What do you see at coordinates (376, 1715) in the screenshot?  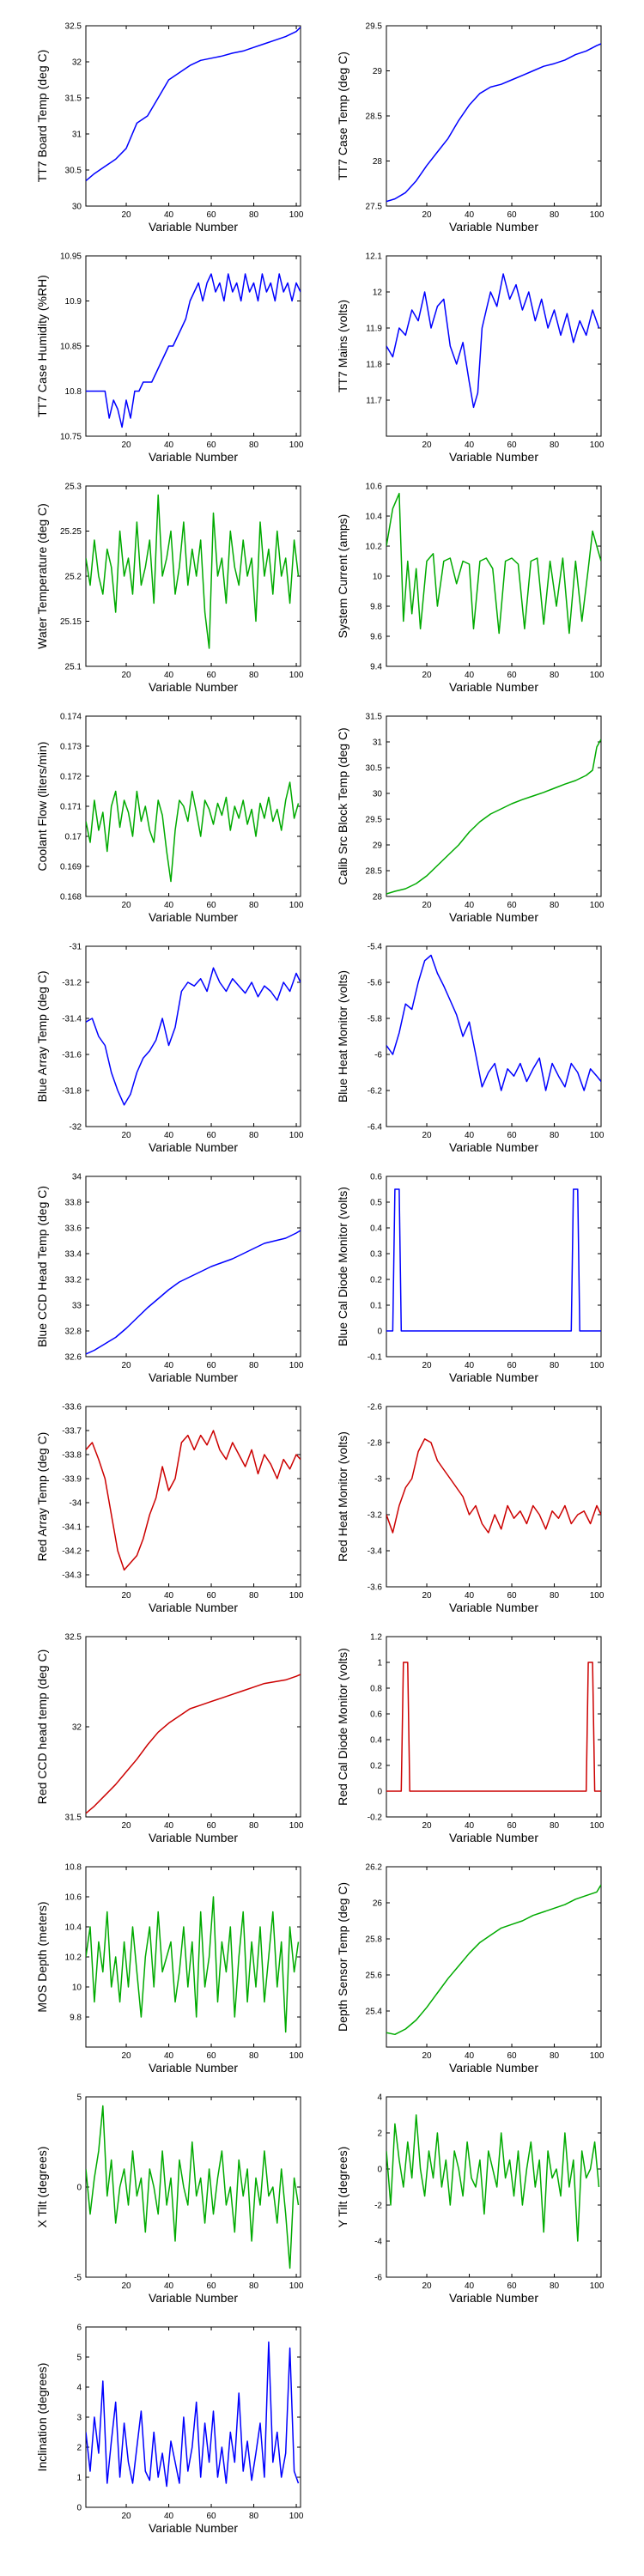 I see `y-tick-label: 0.6` at bounding box center [376, 1715].